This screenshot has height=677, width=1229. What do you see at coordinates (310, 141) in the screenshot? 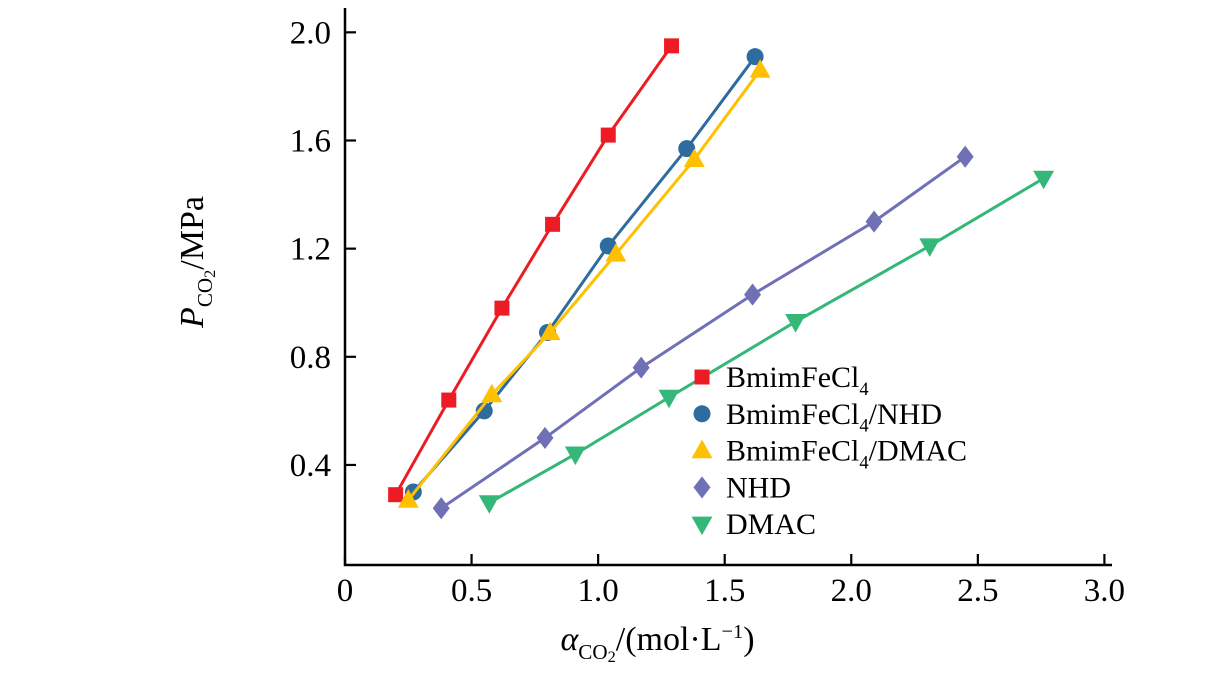
I see `y-tick-label: 1.6` at bounding box center [310, 141].